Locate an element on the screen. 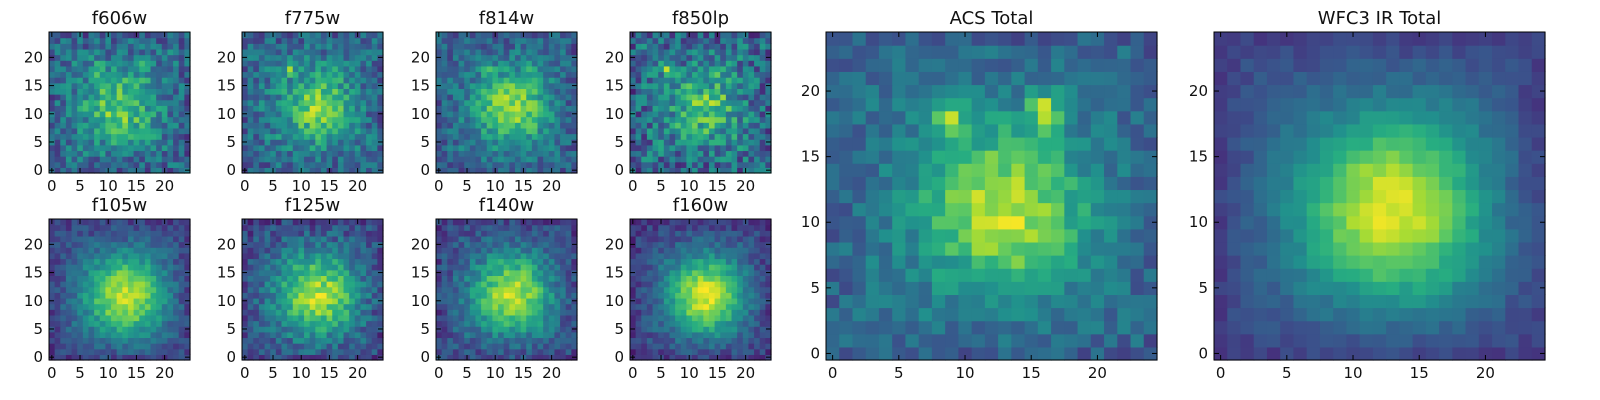  f105w-image is located at coordinates (120, 290).